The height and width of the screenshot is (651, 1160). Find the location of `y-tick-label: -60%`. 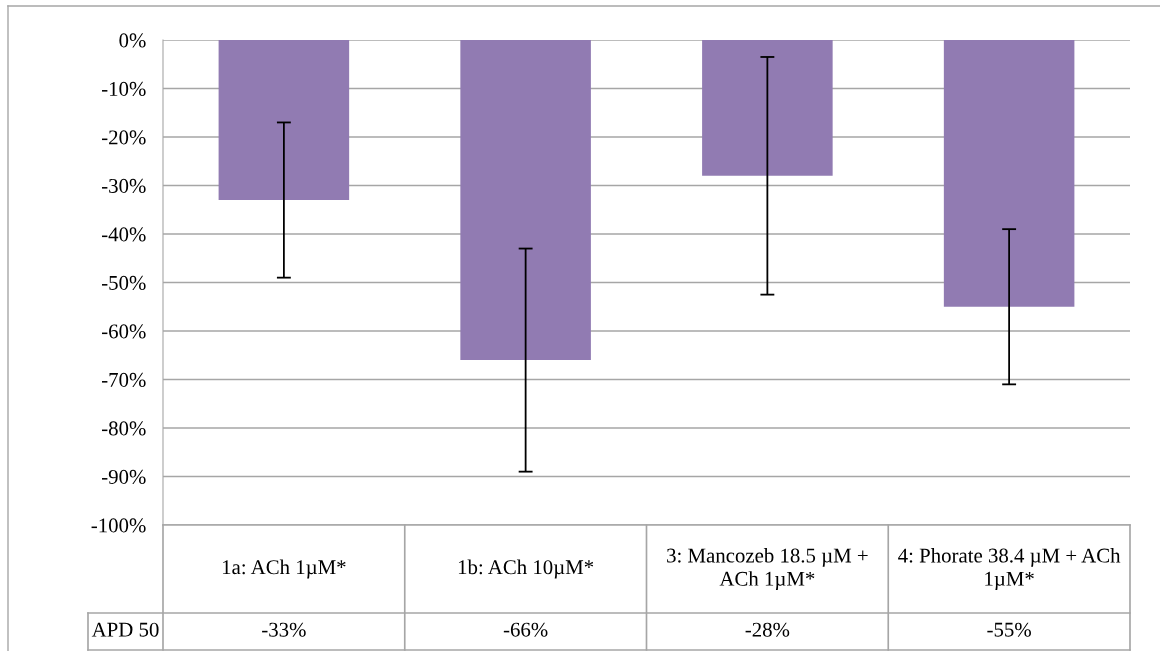

y-tick-label: -60% is located at coordinates (123, 331).